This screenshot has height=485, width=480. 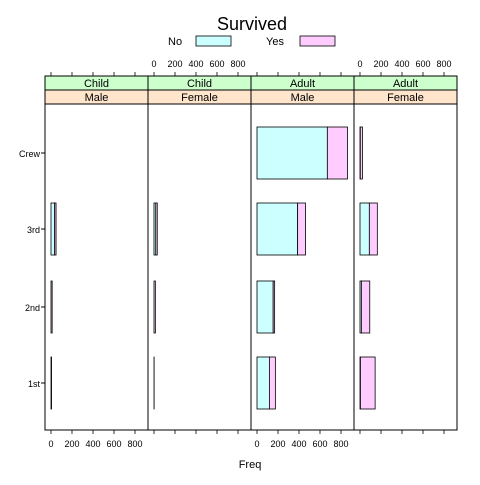 I want to click on bar-no-crew, so click(x=292, y=153).